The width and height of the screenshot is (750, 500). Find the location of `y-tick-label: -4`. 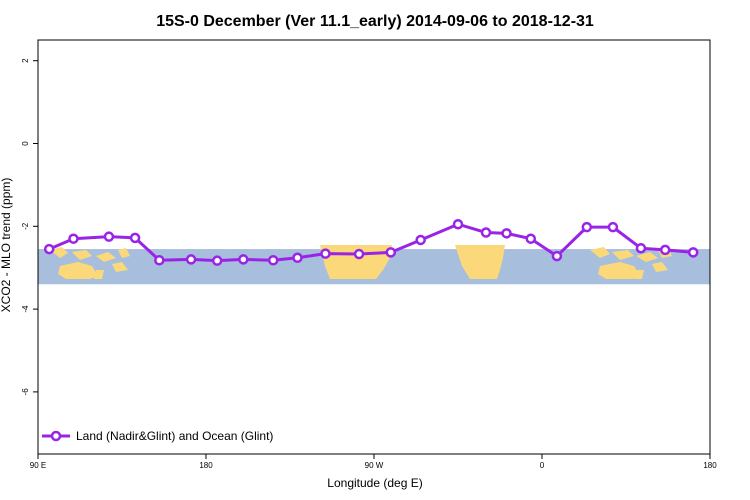

y-tick-label: -4 is located at coordinates (25, 309).